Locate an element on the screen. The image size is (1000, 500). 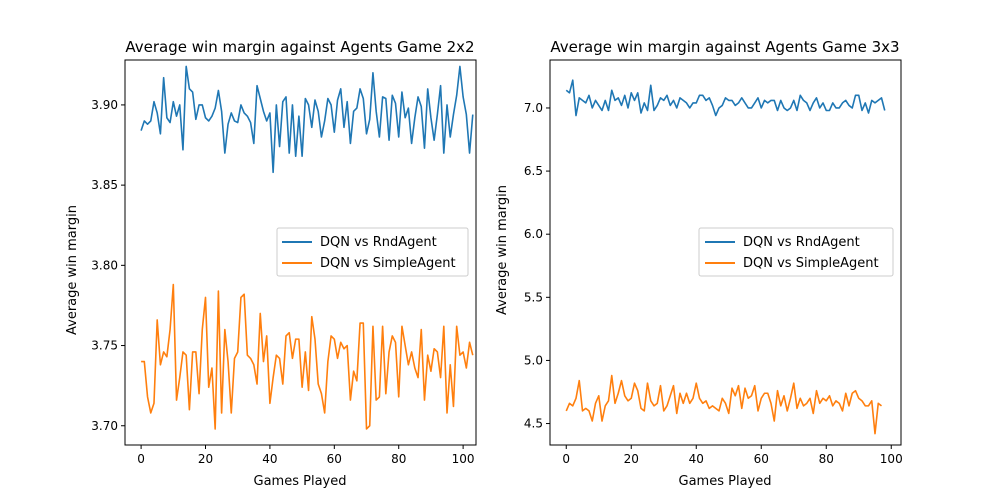
y-tick-label: 4.5 is located at coordinates (533, 424).